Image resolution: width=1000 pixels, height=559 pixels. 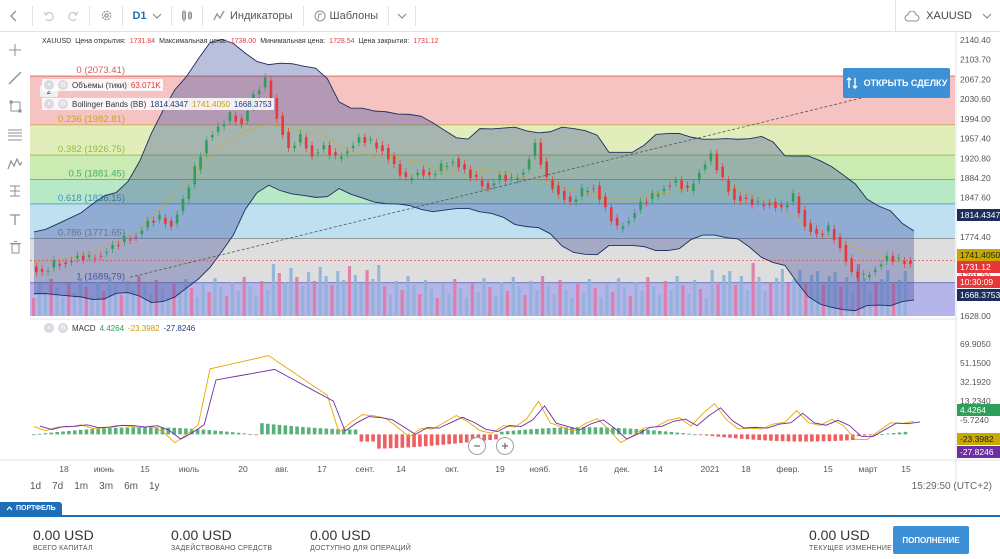 What do you see at coordinates (31, 508) in the screenshot?
I see `portfolio-tab: ПОРТФЕЛЬ` at bounding box center [31, 508].